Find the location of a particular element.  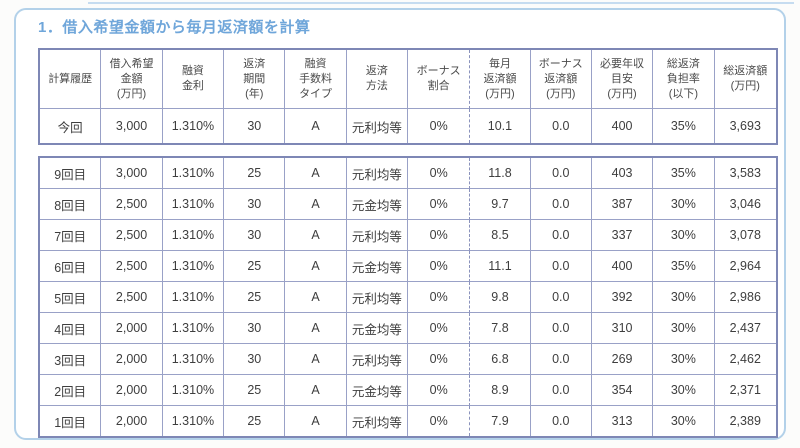

table-cell: 403 is located at coordinates (622, 173).